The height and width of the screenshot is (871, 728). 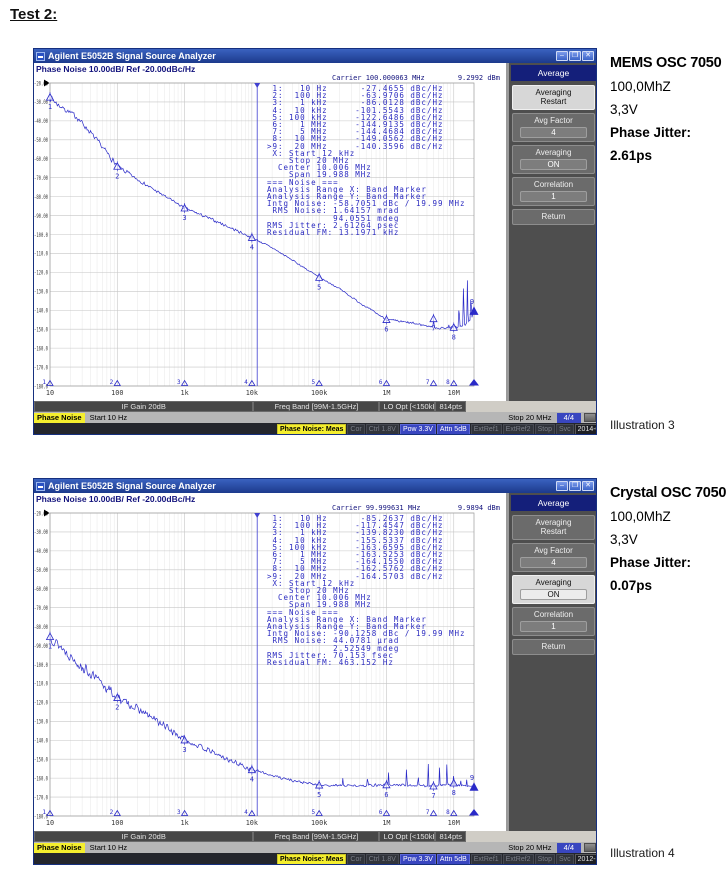 I want to click on annotation-jitter-label: Phase Jitter:, so click(x=651, y=132).